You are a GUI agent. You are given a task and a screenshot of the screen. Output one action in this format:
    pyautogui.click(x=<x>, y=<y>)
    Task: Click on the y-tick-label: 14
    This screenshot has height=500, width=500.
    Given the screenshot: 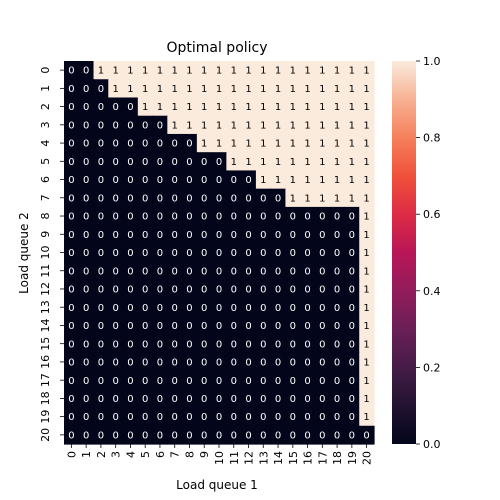 What is the action you would take?
    pyautogui.click(x=45, y=325)
    